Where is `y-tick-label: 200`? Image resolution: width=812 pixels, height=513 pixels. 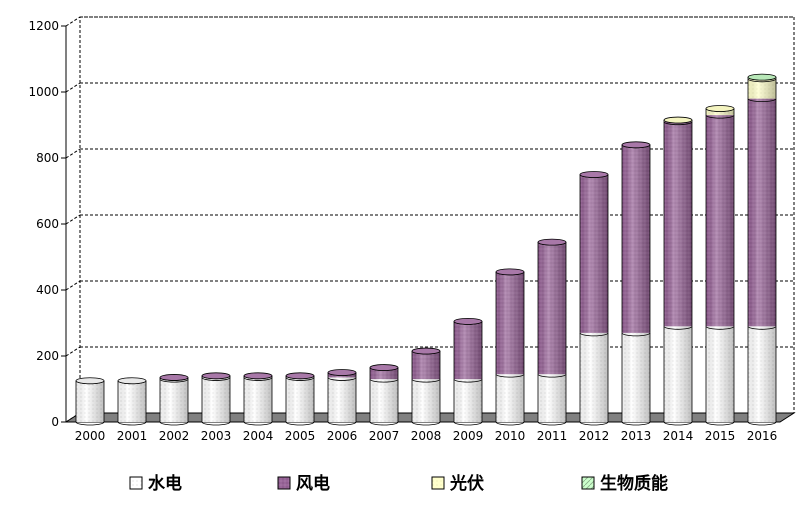
y-tick-label: 200 is located at coordinates (47, 356).